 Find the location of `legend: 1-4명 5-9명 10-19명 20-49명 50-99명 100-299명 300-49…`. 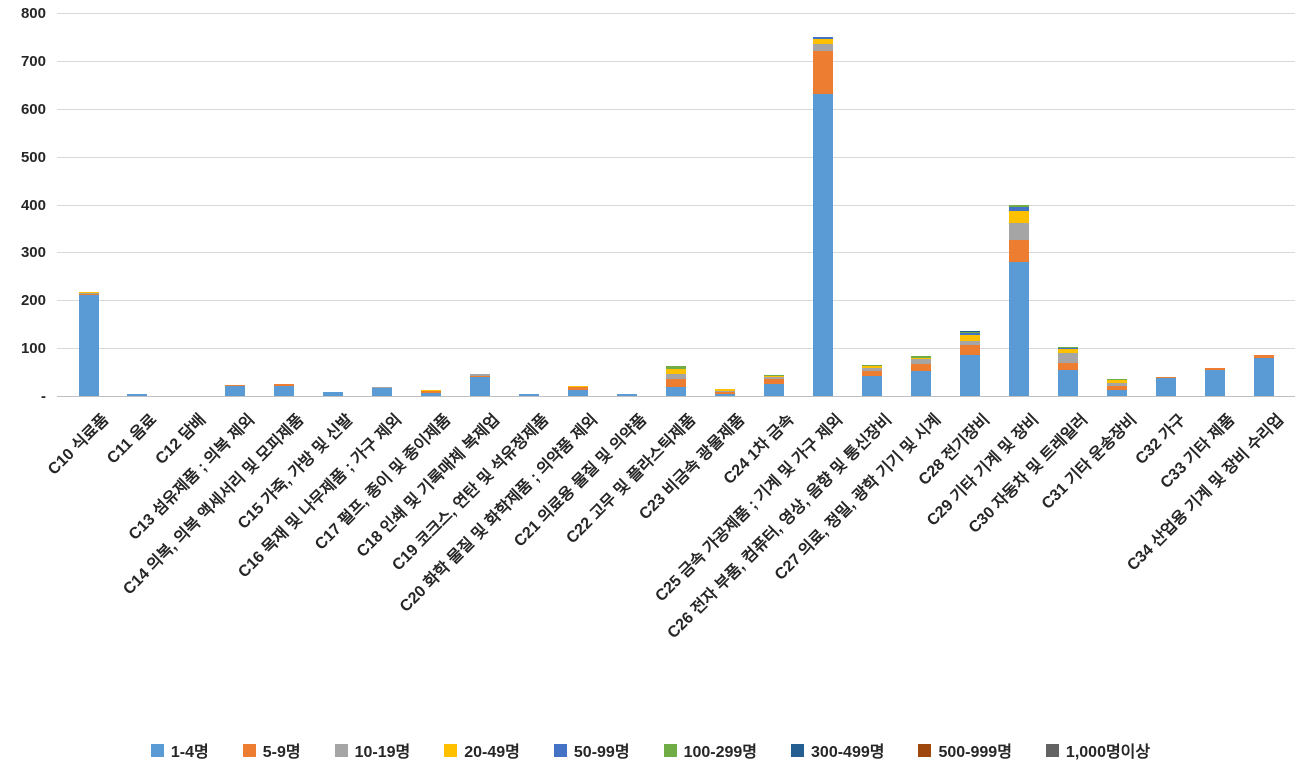

legend: 1-4명 5-9명 10-19명 20-49명 50-99명 100-299명 300-49… is located at coordinates (650, 750).